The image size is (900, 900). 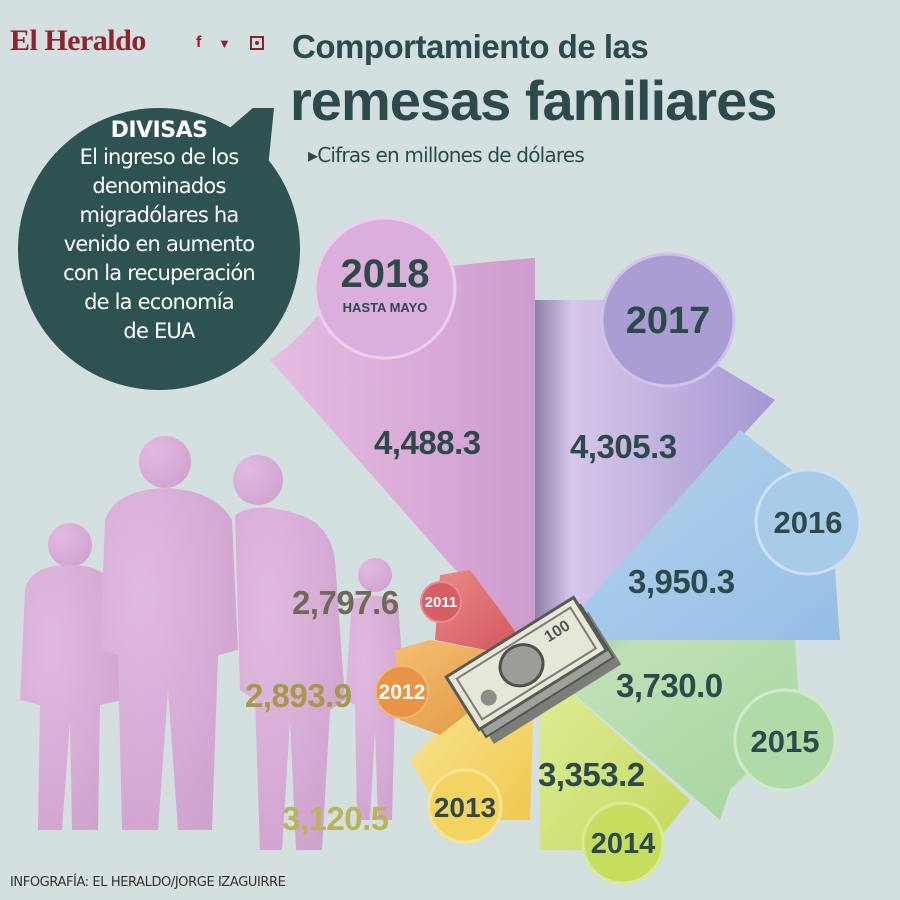 I want to click on subtitle: ▸Cifras en millones de dólares, so click(x=446, y=155).